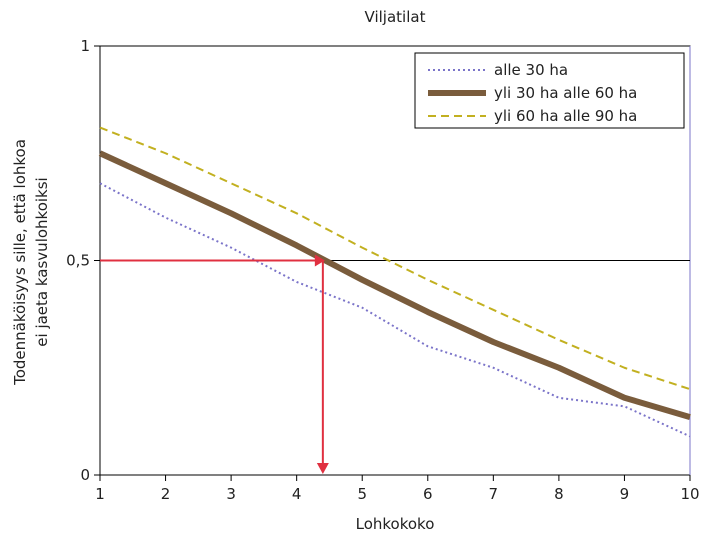 This screenshot has height=533, width=705. What do you see at coordinates (20, 262) in the screenshot?
I see `y-axis-label-line-1: Todennäköisyys sille, että lohkoa` at bounding box center [20, 262].